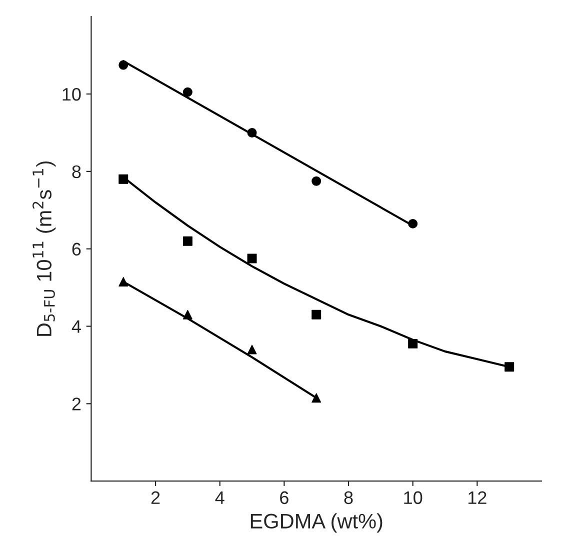 Image resolution: width=570 pixels, height=553 pixels. Describe the element at coordinates (348, 497) in the screenshot. I see `x-tick-label: 8` at that location.